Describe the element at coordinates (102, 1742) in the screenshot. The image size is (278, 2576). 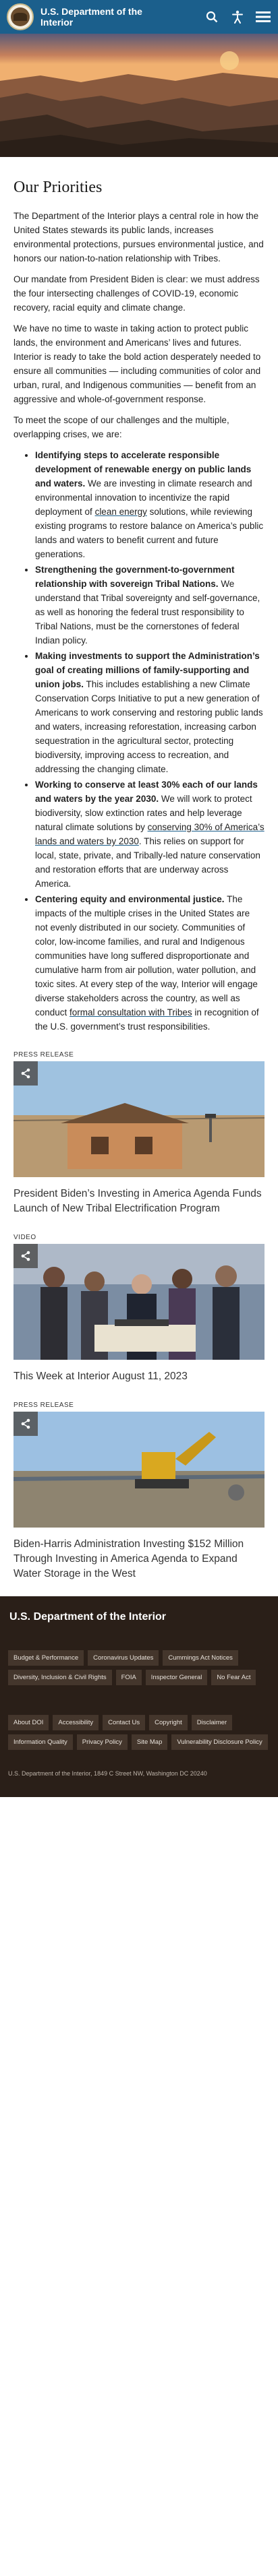
I see `footer-link-privacy: Privacy Policy` at that location.